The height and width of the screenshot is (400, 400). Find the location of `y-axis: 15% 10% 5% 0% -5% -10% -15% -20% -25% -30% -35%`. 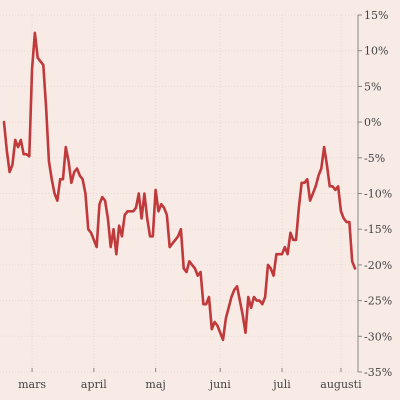

y-axis: 15% 10% 5% 0% -5% -10% -15% -20% -25% -30% -35% is located at coordinates (374, 194).